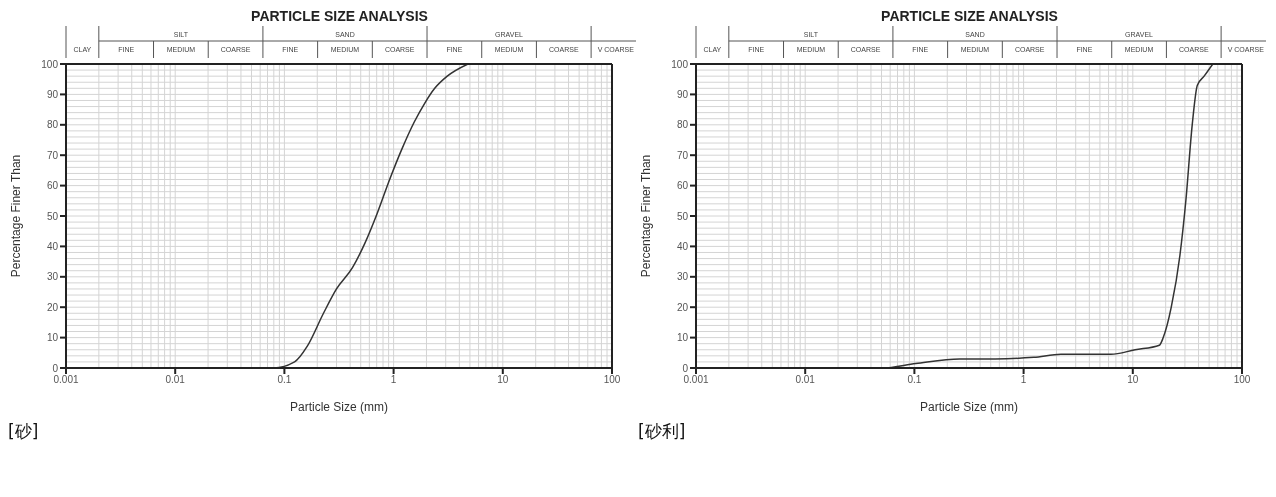 Image resolution: width=1276 pixels, height=497 pixels. What do you see at coordinates (662, 431) in the screenshot?
I see `text: [砂利]` at bounding box center [662, 431].